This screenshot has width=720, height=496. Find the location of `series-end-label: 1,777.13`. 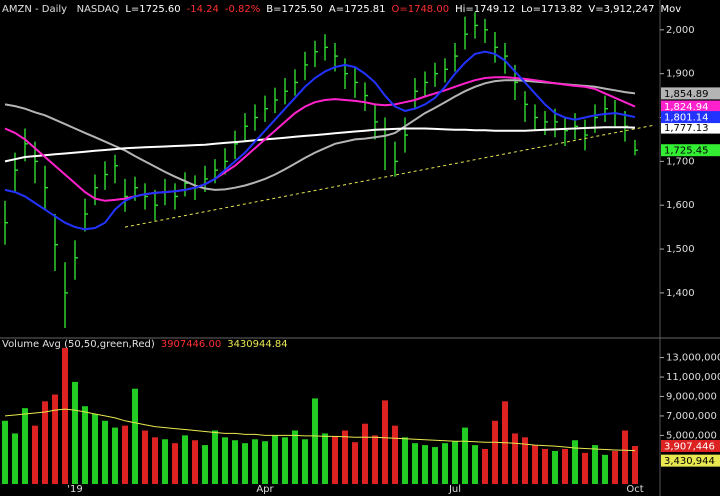

series-end-label: 1,777.13 is located at coordinates (686, 128).